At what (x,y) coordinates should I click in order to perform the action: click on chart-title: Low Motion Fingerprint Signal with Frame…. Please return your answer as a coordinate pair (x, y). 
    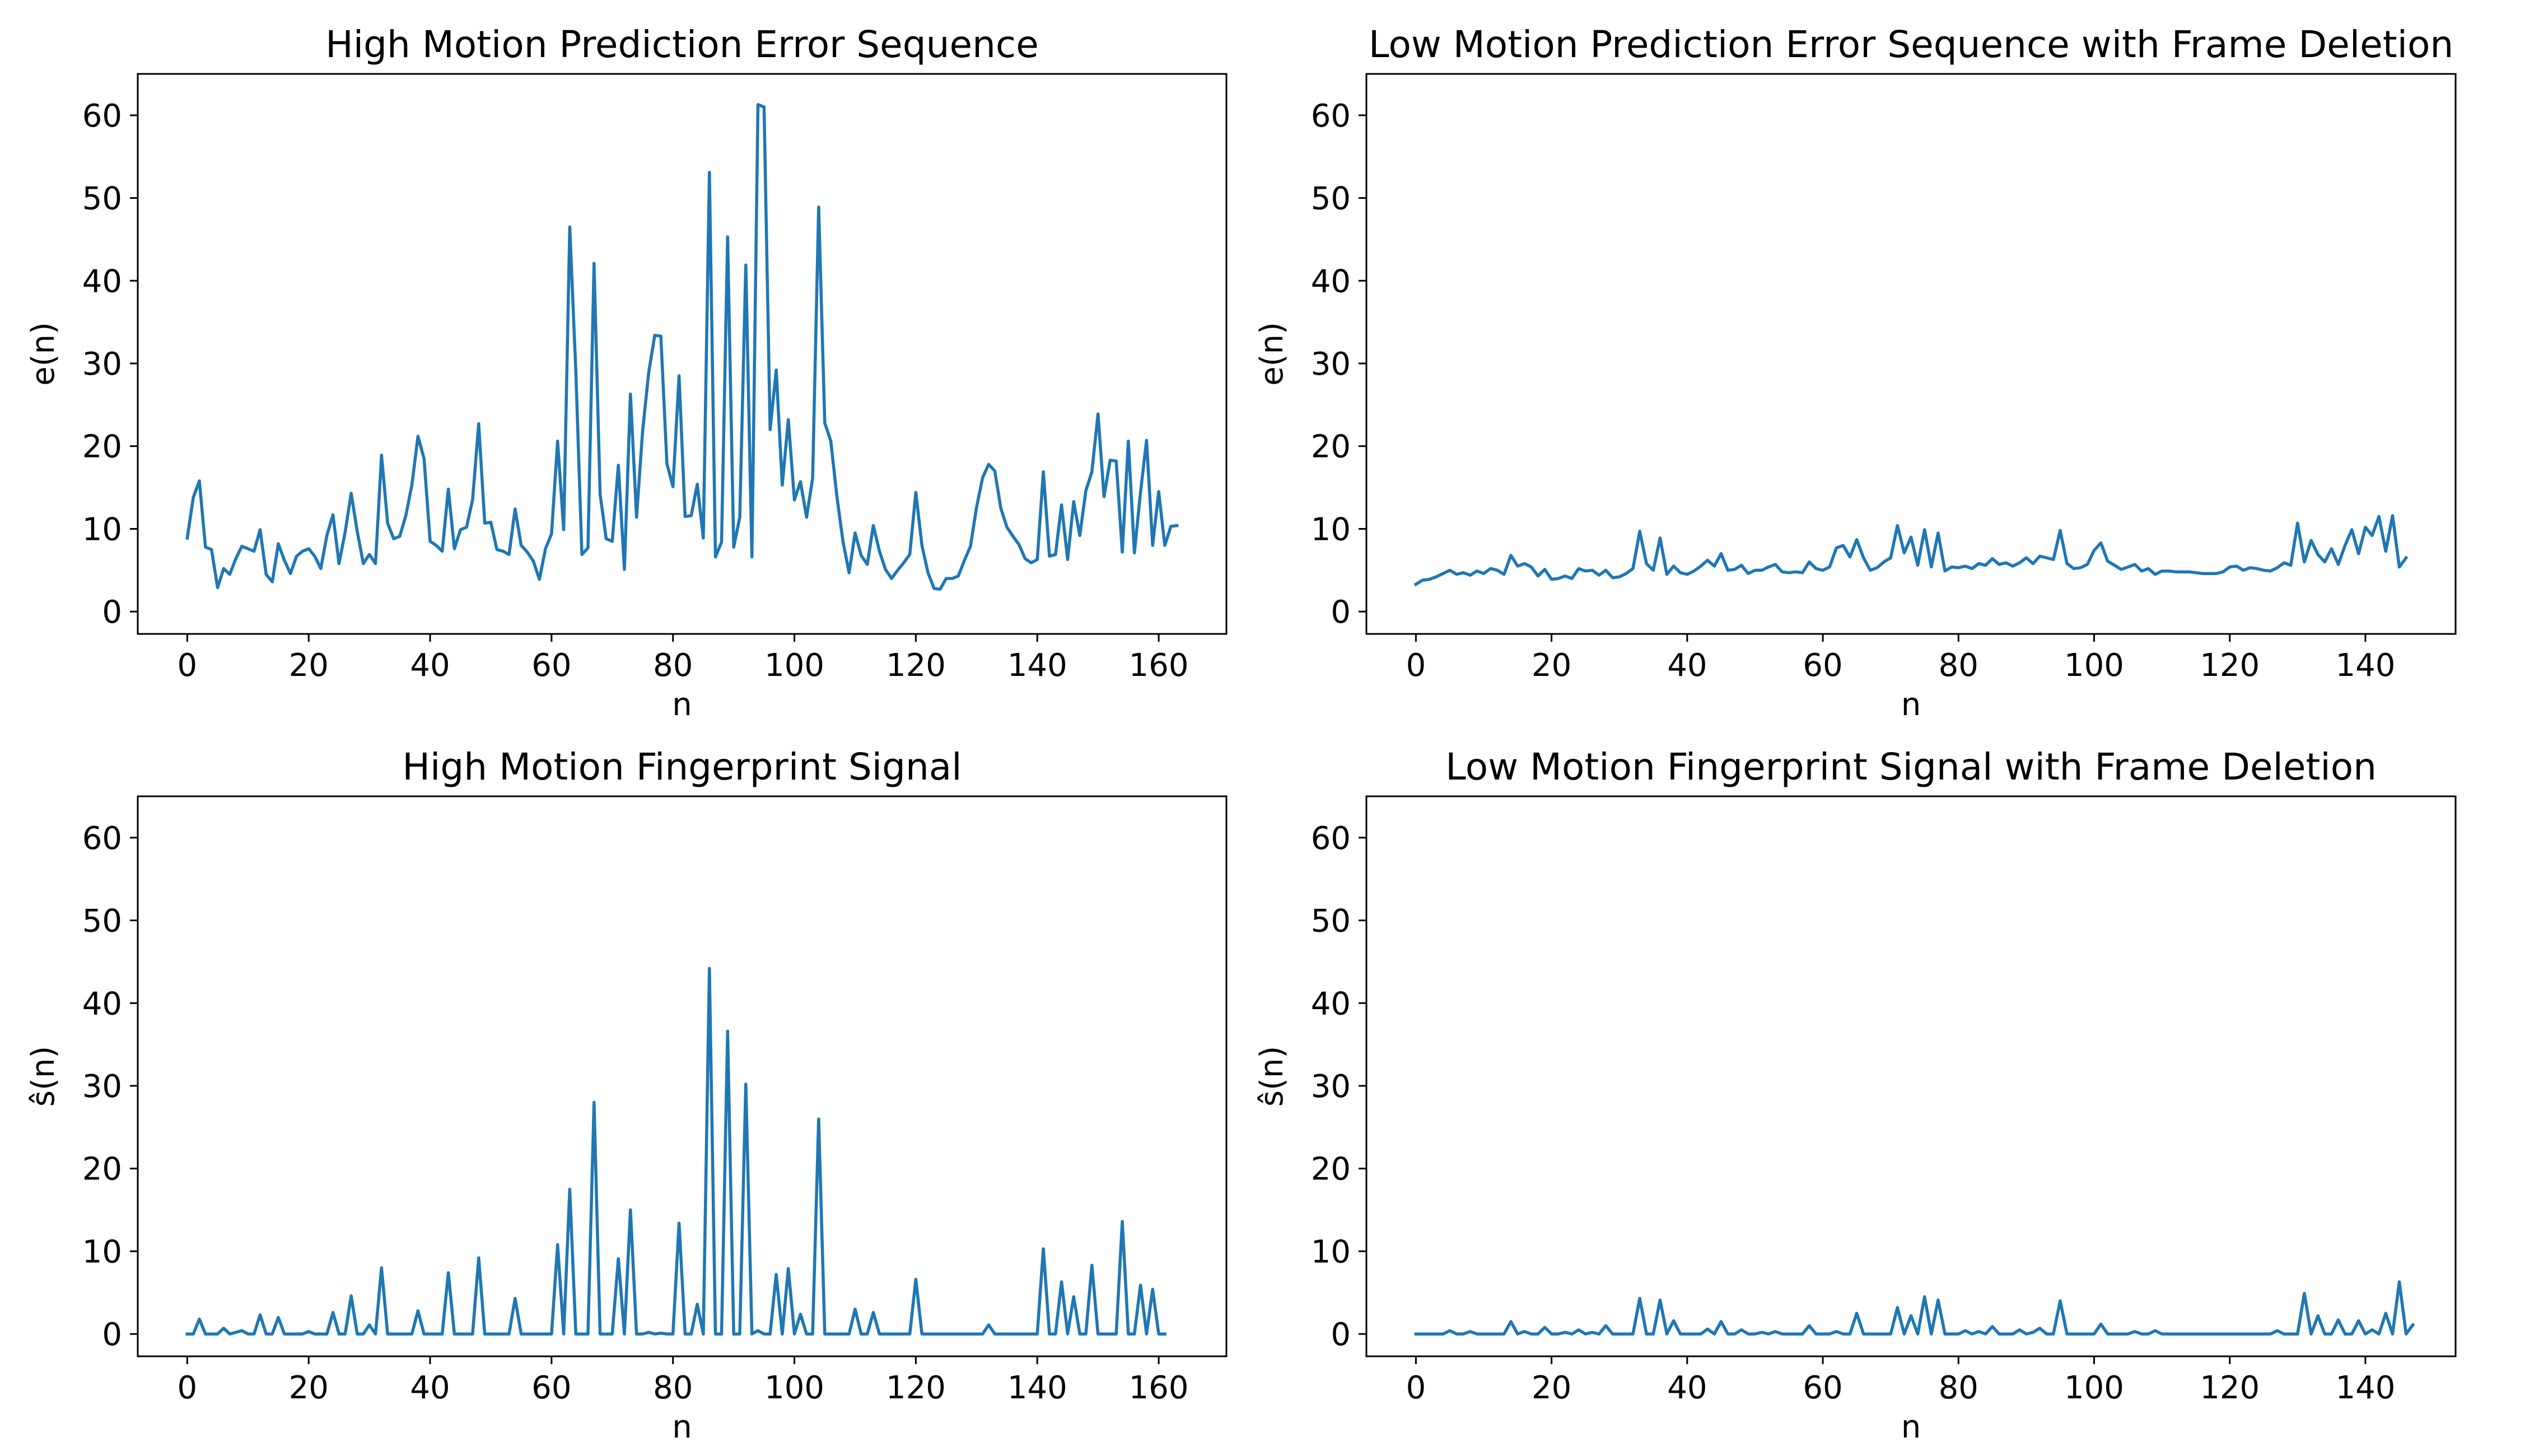
    Looking at the image, I should click on (1911, 767).